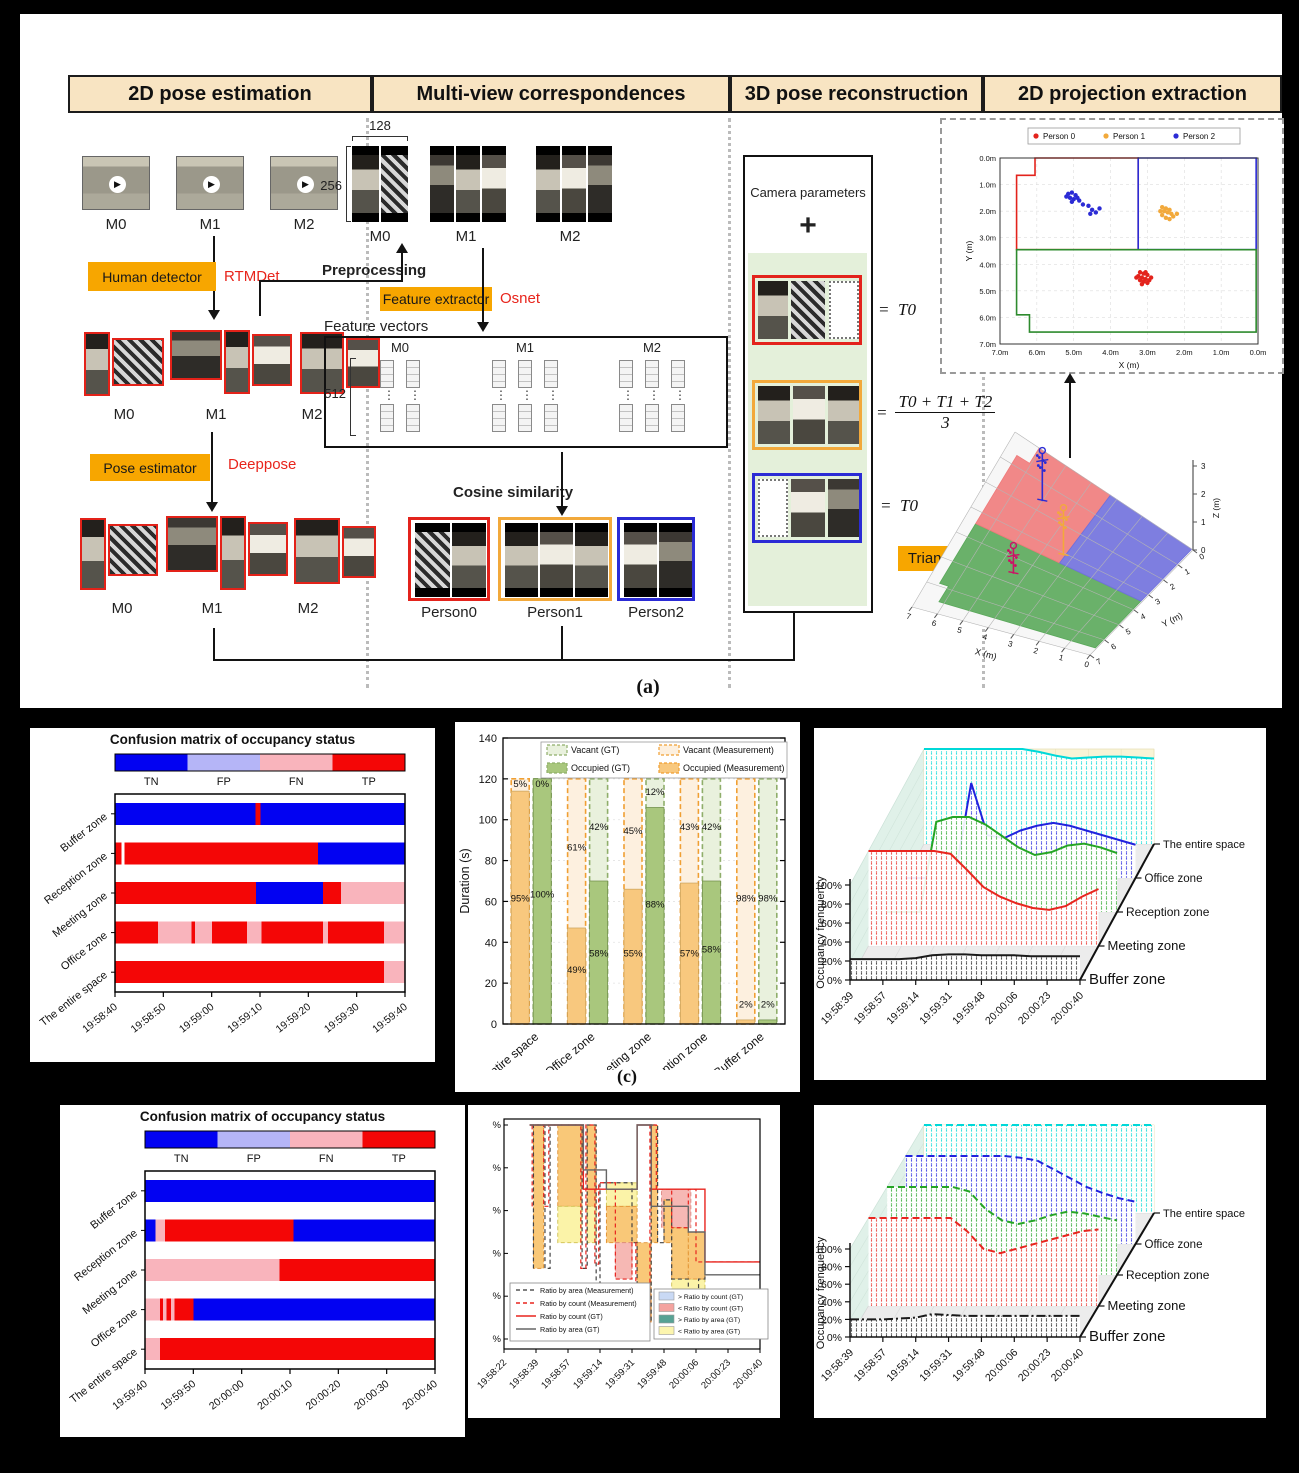  Describe the element at coordinates (655, 792) in the screenshot. I see `svg-text: 12%` at that location.